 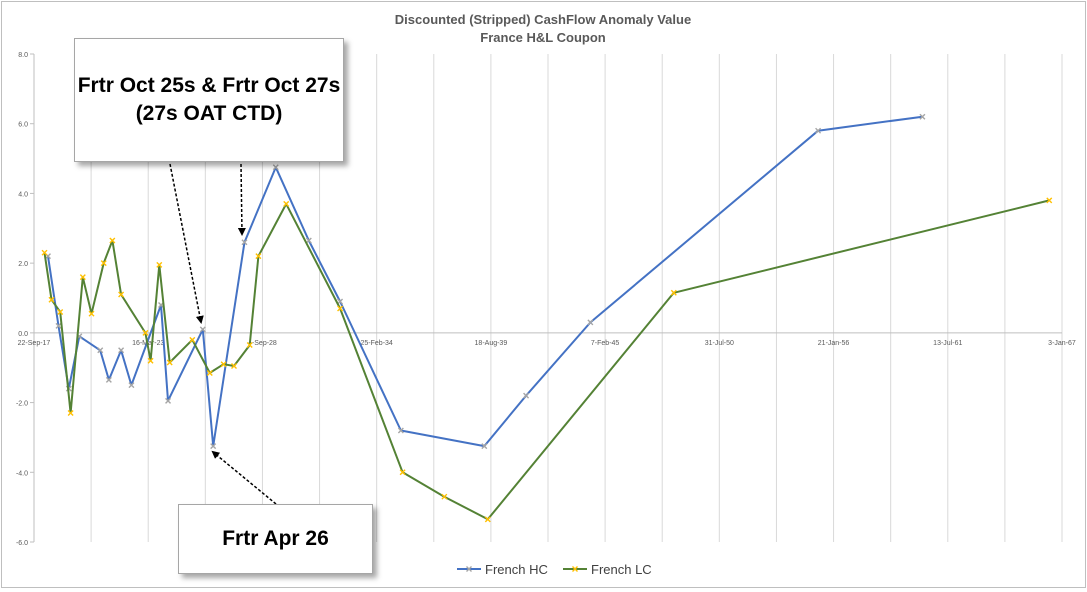 I want to click on x-tick-label: 25-Feb-34, so click(x=377, y=343).